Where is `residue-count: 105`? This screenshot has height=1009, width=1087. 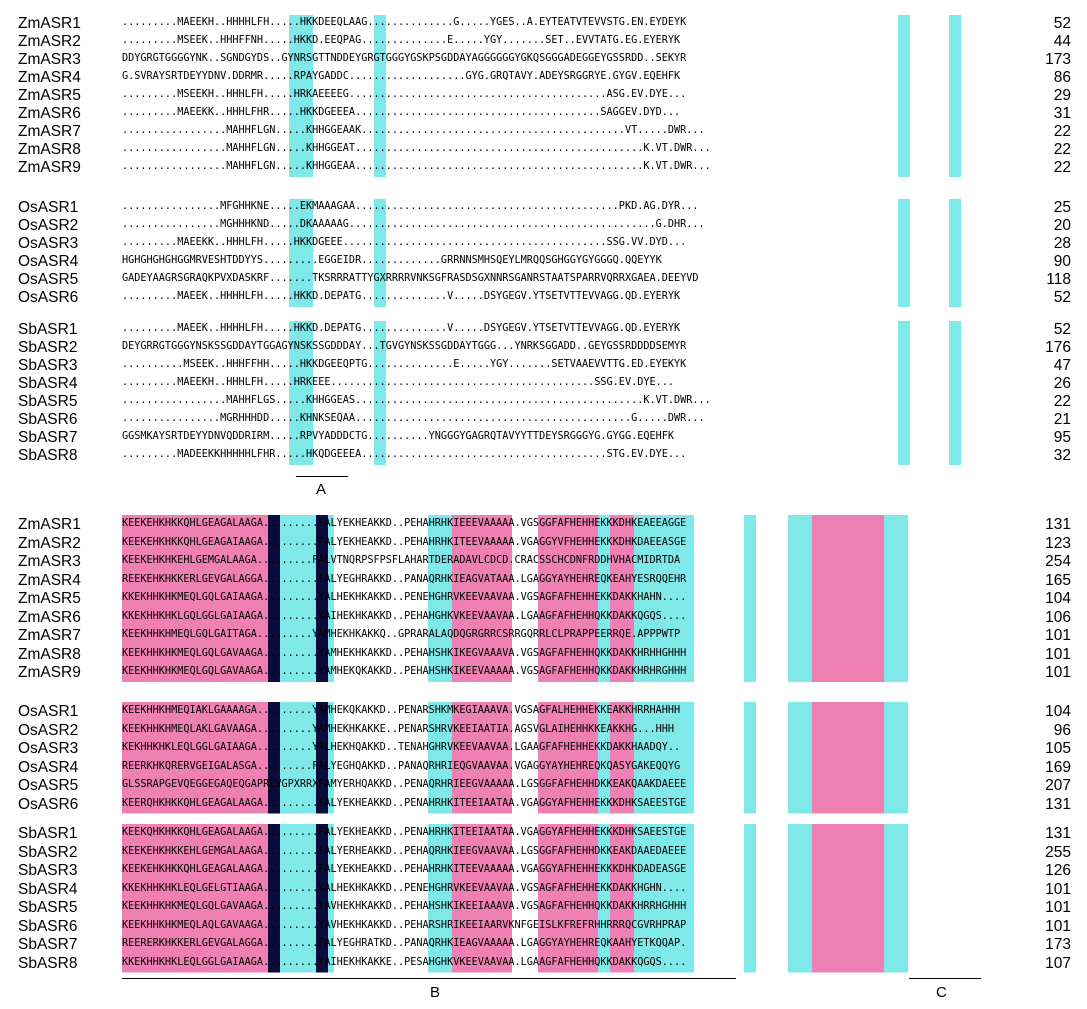 residue-count: 105 is located at coordinates (1058, 748).